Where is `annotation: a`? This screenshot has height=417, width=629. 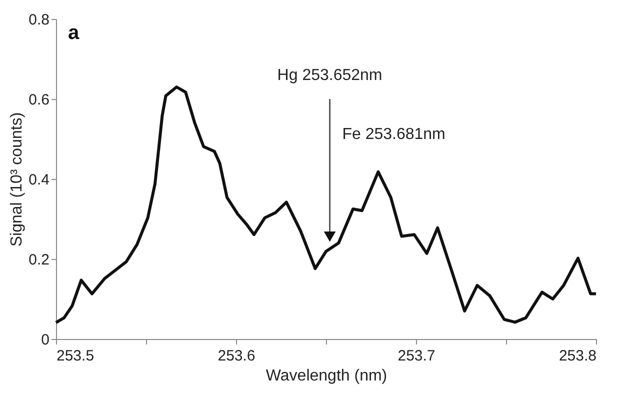 annotation: a is located at coordinates (74, 33).